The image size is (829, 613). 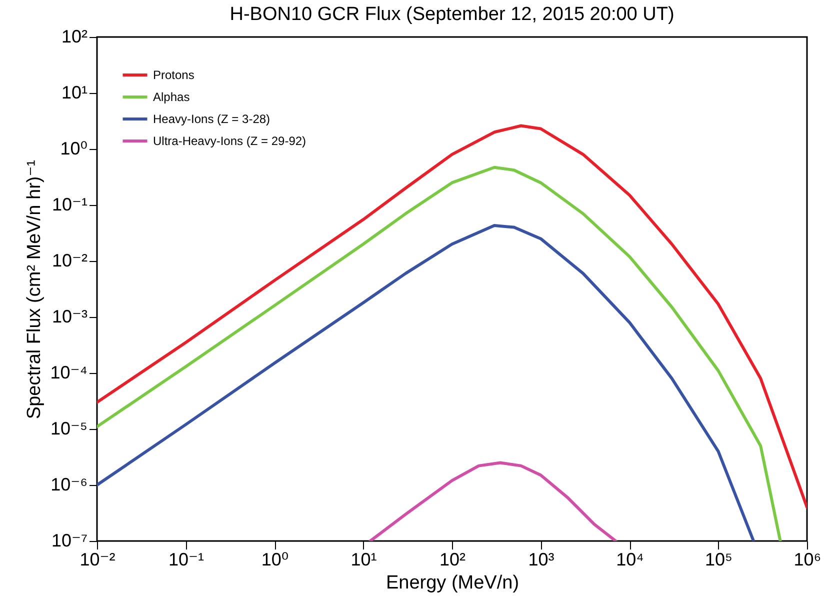 I want to click on x-tick-label: 10⁻¹, so click(x=186, y=560).